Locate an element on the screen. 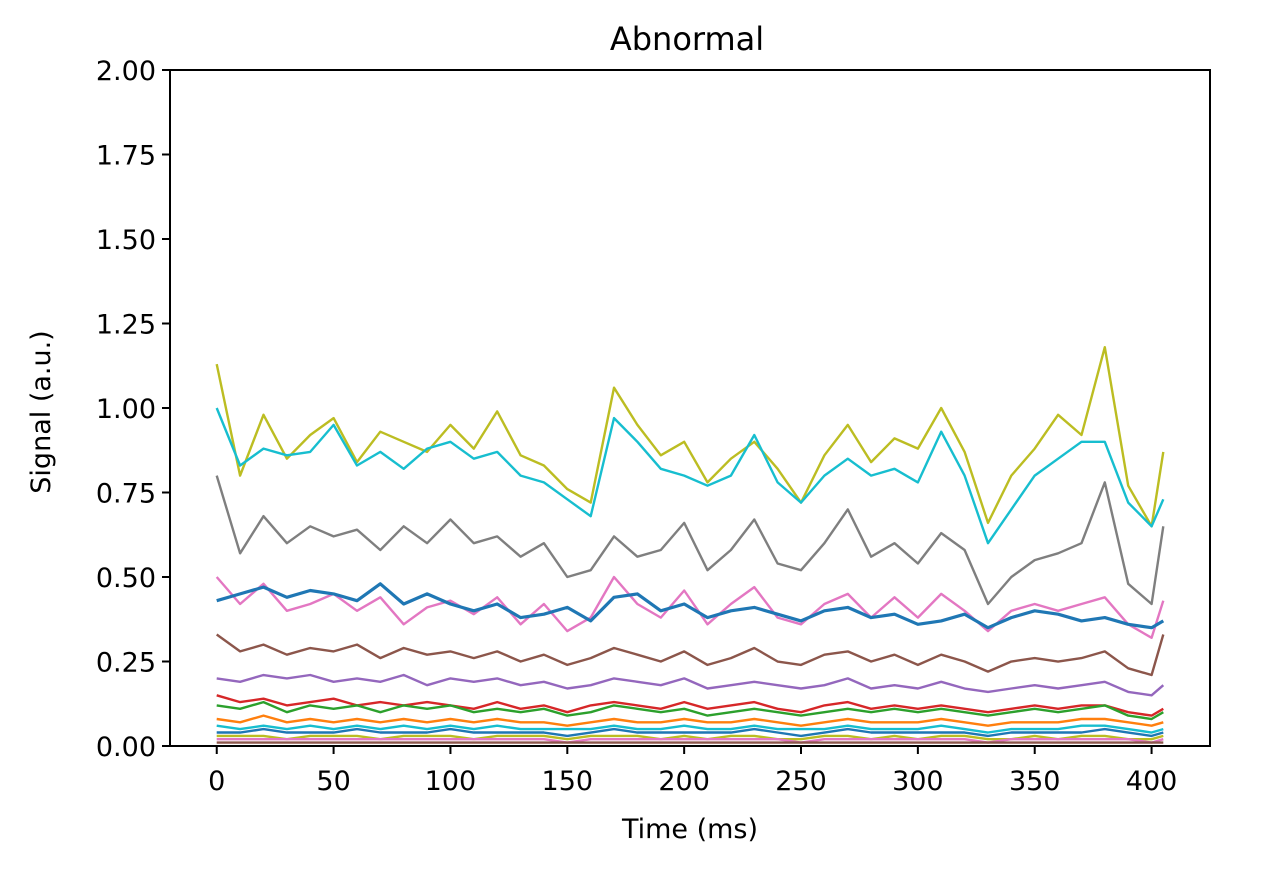 The width and height of the screenshot is (1272, 874). y-tick-label: 1.25 is located at coordinates (126, 325).